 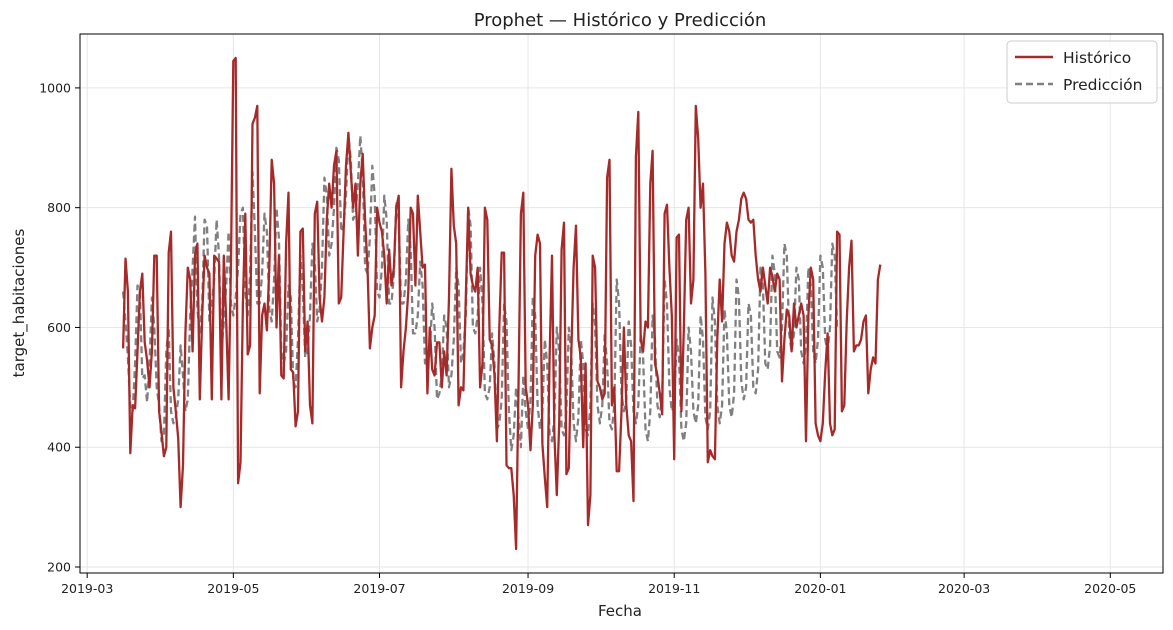 What do you see at coordinates (233, 588) in the screenshot?
I see `x-tick-label: 2019-05` at bounding box center [233, 588].